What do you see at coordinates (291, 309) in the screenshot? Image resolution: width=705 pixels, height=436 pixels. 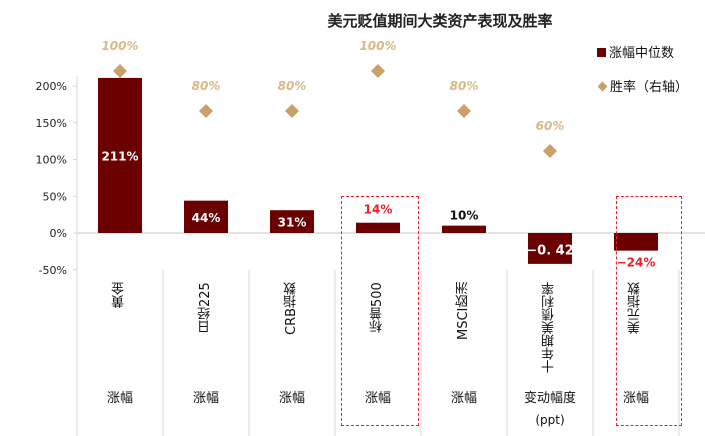 I see `category-label: CRB指数` at bounding box center [291, 309].